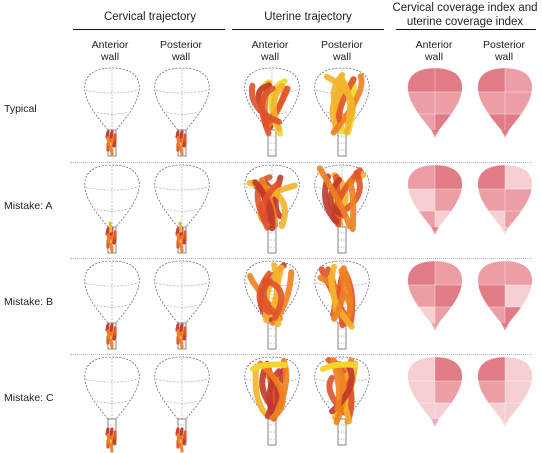 Image resolution: width=542 pixels, height=453 pixels. What do you see at coordinates (180, 51) in the screenshot?
I see `col-header-cervical-posterior: Posterior wall` at bounding box center [180, 51].